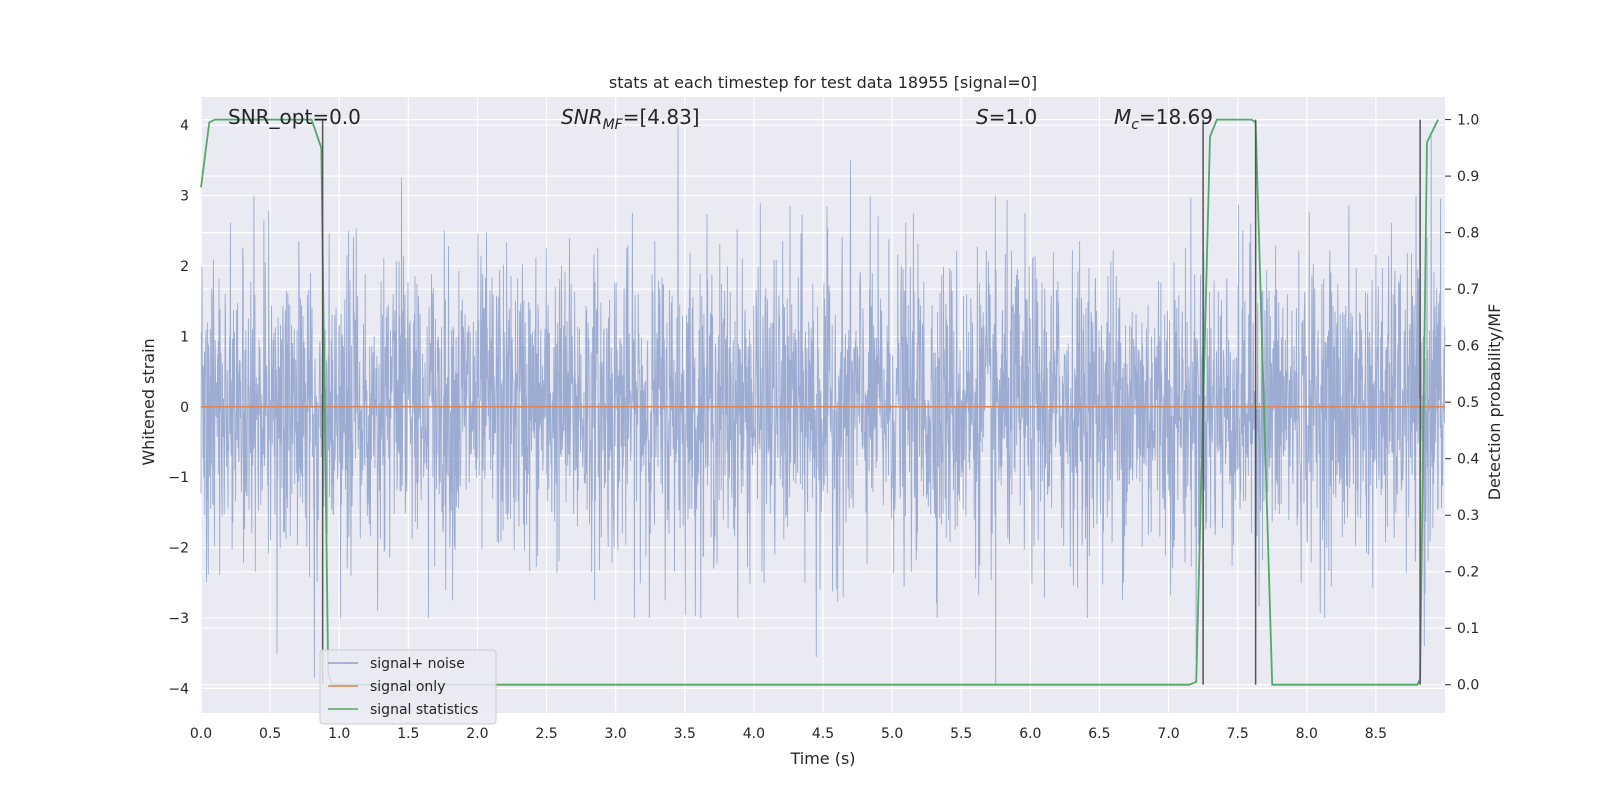 The image size is (1600, 800). I want to click on x-tick-label: 1.0, so click(339, 734).